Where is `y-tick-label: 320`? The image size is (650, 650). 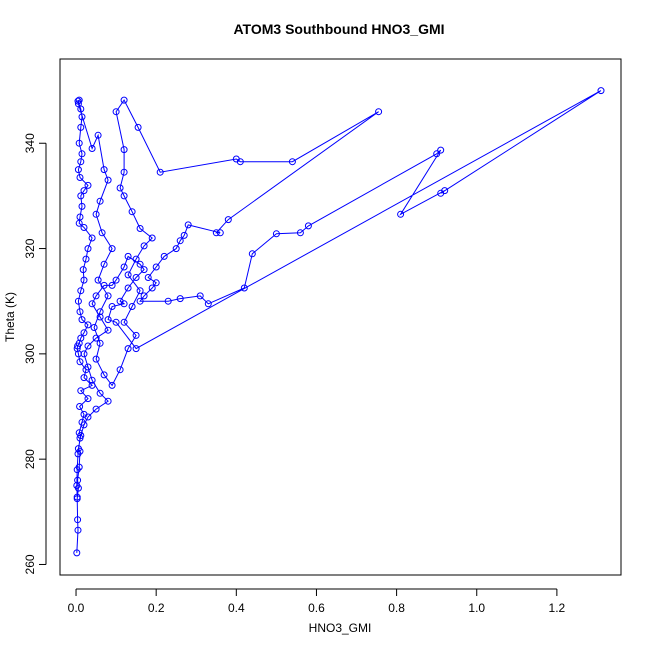
y-tick-label: 320 is located at coordinates (30, 248).